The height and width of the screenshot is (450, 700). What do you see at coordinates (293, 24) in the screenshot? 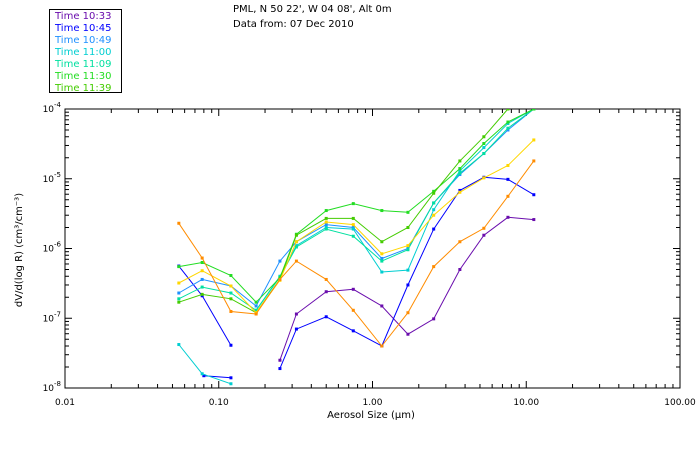
I see `data-date-header: Data from: 07 Dec 2010` at bounding box center [293, 24].